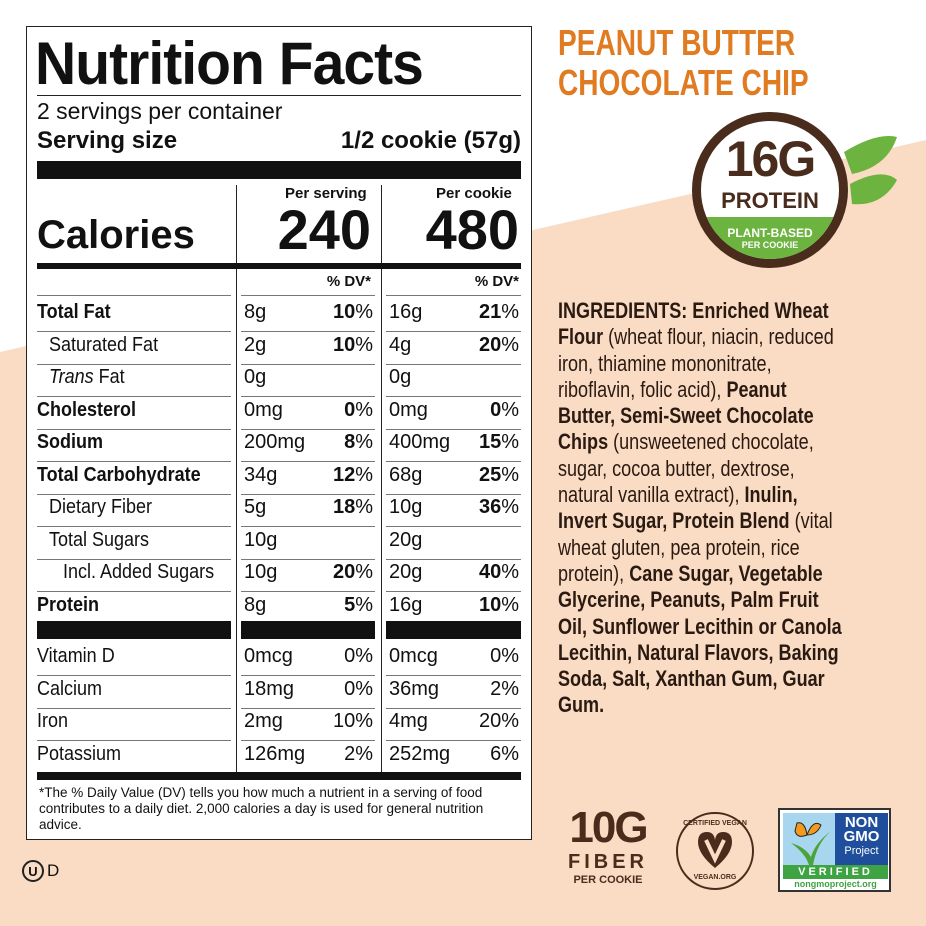 Image resolution: width=926 pixels, height=926 pixels. Describe the element at coordinates (688, 600) in the screenshot. I see `ingredient-bold: Glycerine, Peanuts, Palm Fruit` at that location.